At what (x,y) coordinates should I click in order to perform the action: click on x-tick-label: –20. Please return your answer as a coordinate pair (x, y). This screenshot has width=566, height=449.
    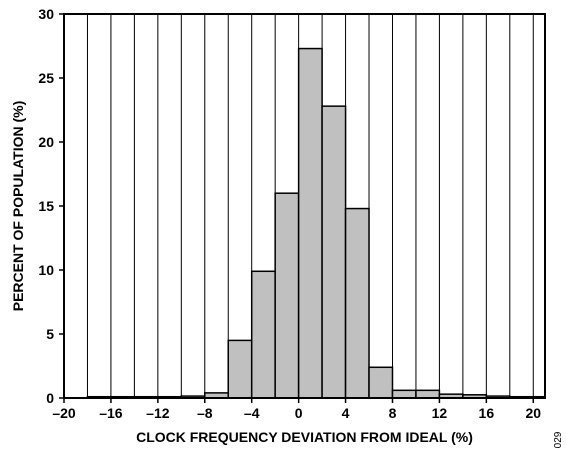
    Looking at the image, I should click on (64, 413).